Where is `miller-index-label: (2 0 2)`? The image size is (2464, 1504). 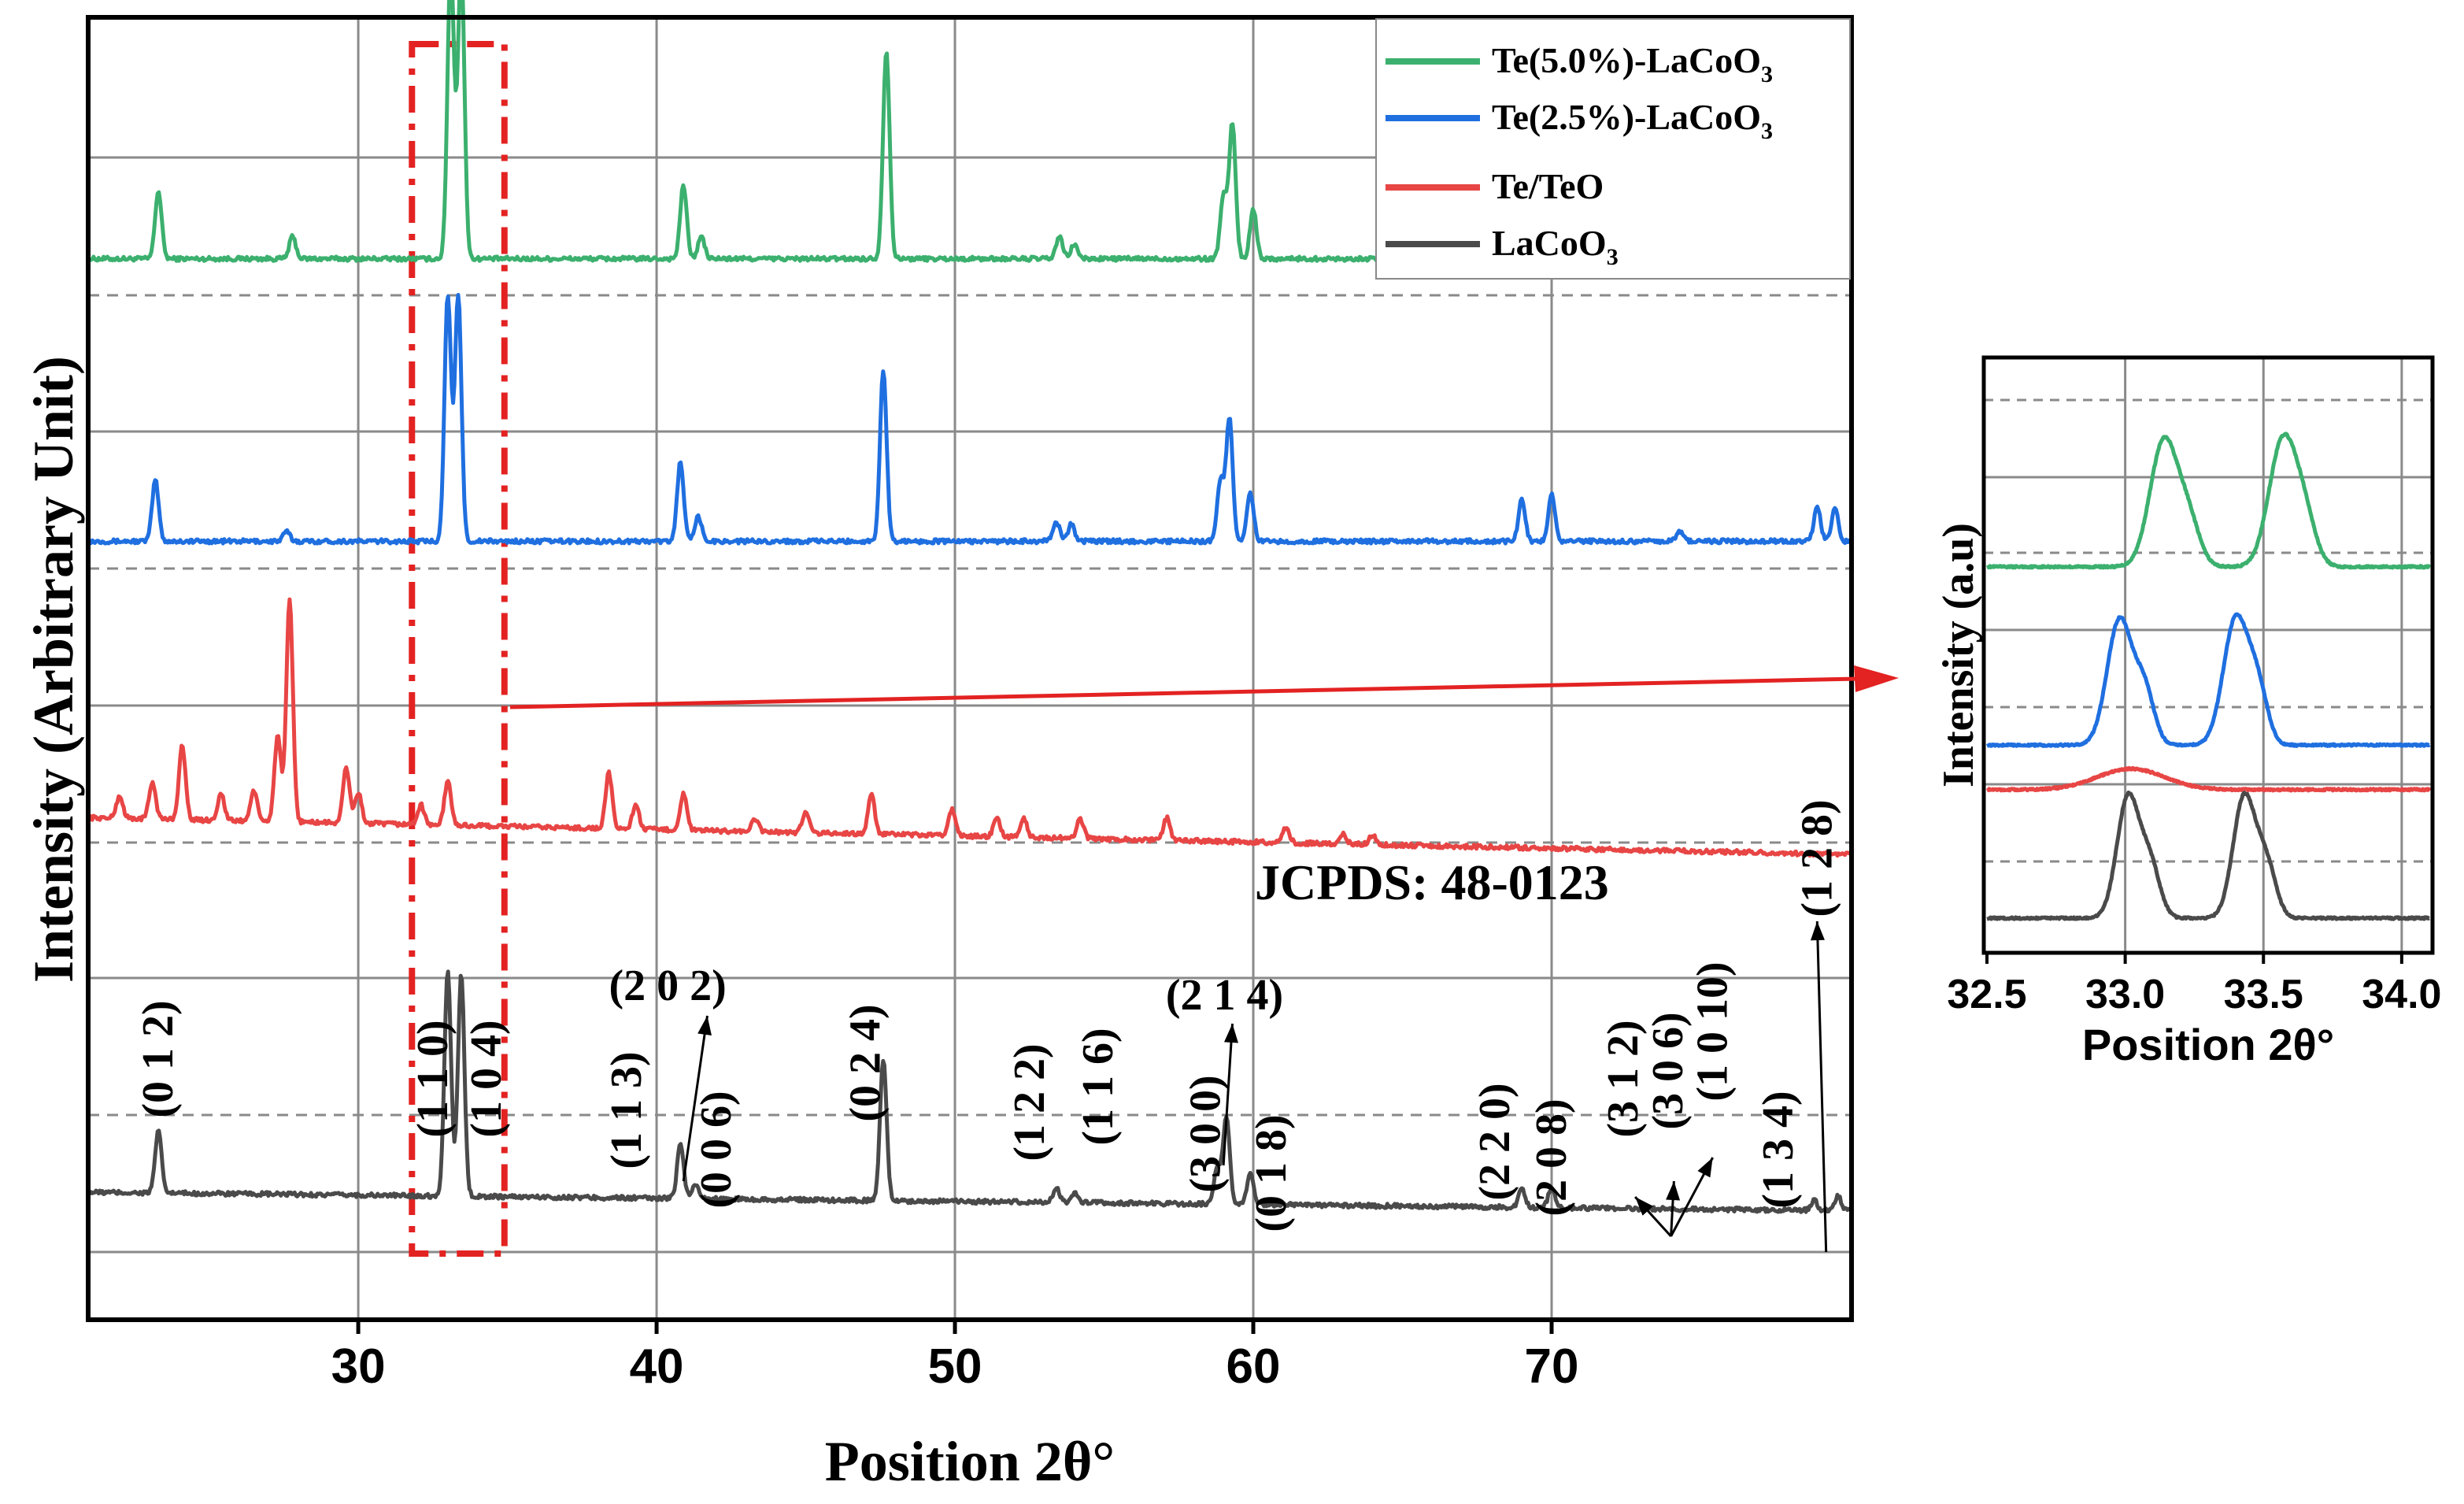 miller-index-label: (2 0 2) is located at coordinates (668, 985).